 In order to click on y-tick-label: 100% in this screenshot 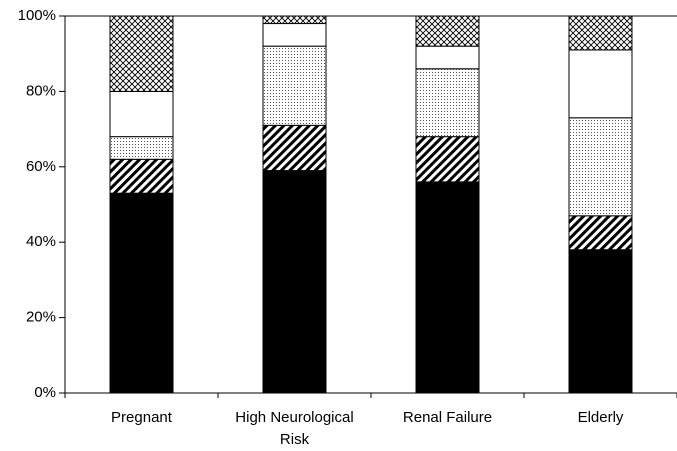, I will do `click(37, 15)`.